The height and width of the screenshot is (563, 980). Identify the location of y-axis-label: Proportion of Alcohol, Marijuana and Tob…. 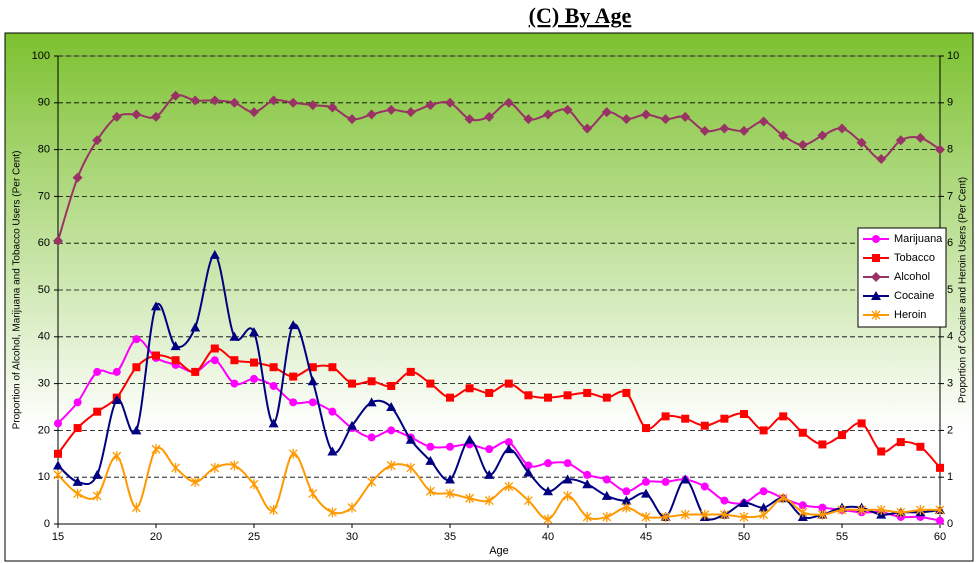
(17, 290).